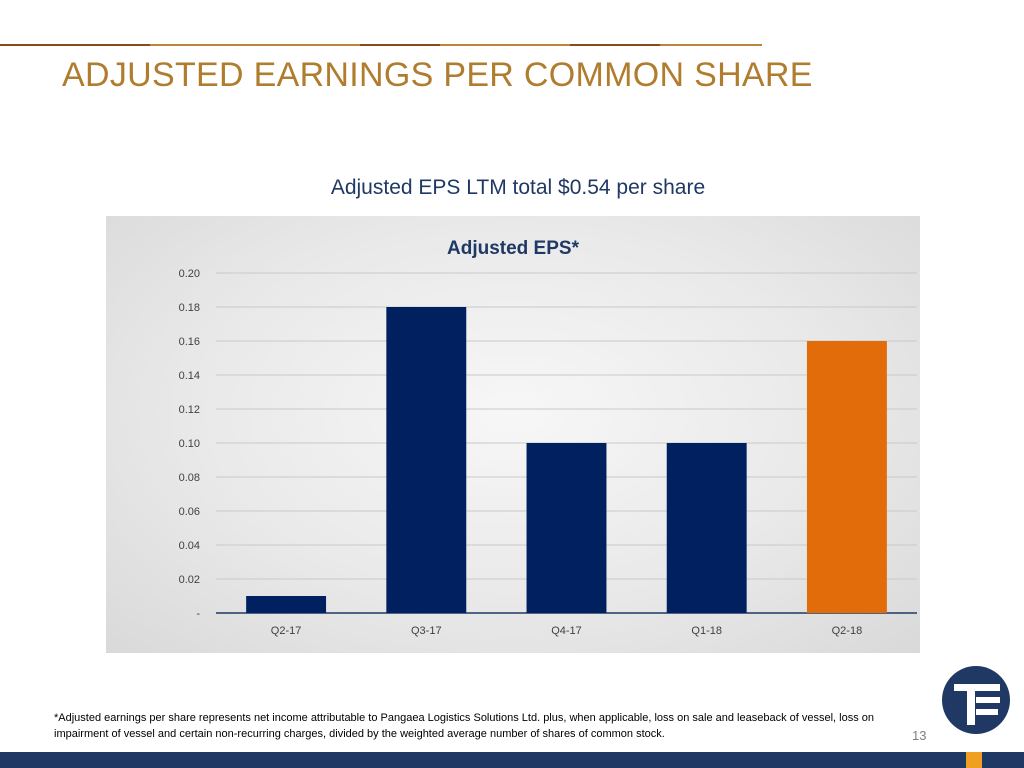 The width and height of the screenshot is (1024, 768). What do you see at coordinates (189, 478) in the screenshot?
I see `y-tick-label: 0.08` at bounding box center [189, 478].